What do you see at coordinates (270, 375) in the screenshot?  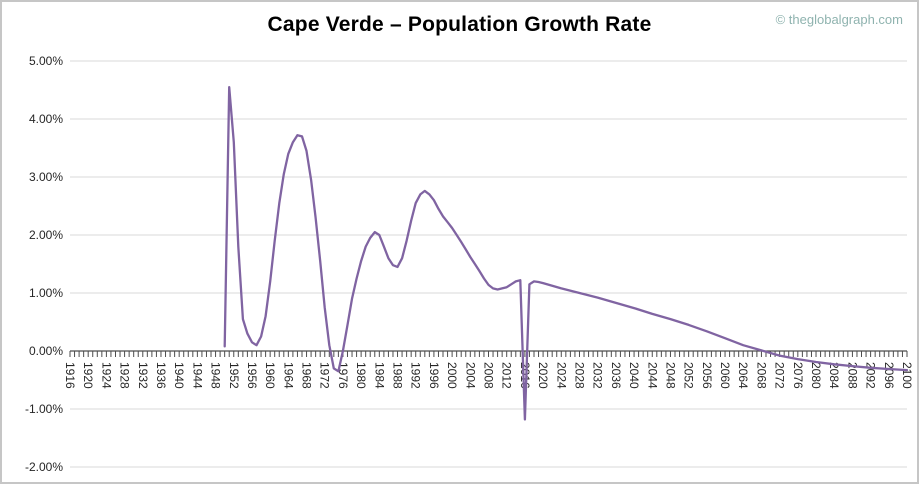 I see `x-axis-label: 1960` at bounding box center [270, 375].